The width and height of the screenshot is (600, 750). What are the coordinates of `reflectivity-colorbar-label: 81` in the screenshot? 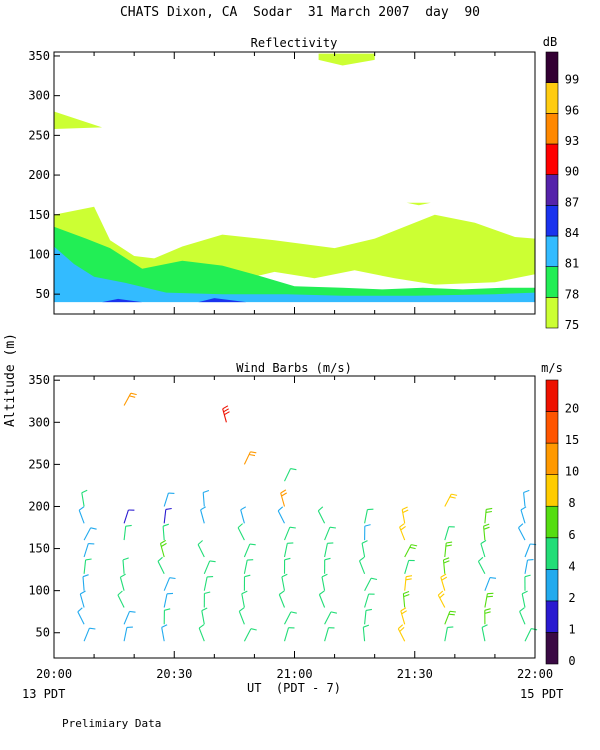 It's located at (572, 264).